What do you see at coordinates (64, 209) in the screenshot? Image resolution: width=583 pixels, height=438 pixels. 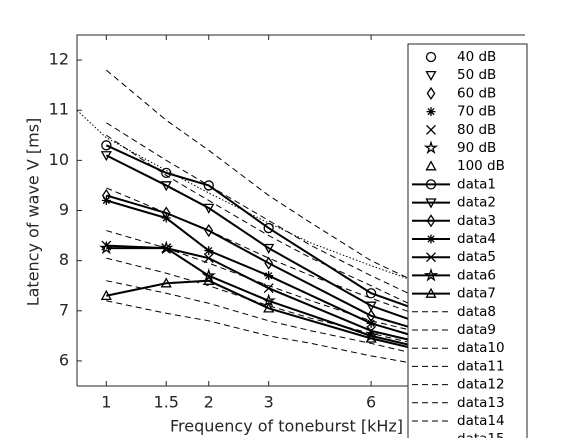 I see `y-tick-label: 9` at bounding box center [64, 209].